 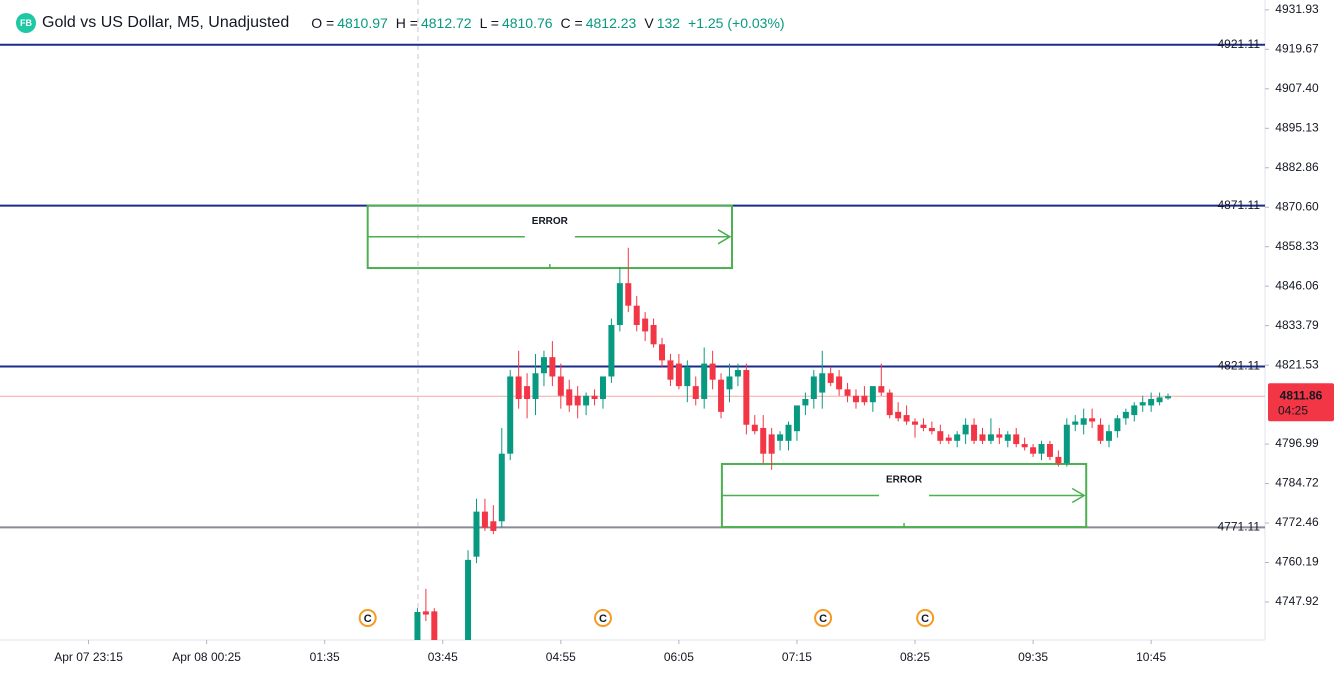 What do you see at coordinates (797, 657) in the screenshot?
I see `x-tick-label: 07:15` at bounding box center [797, 657].